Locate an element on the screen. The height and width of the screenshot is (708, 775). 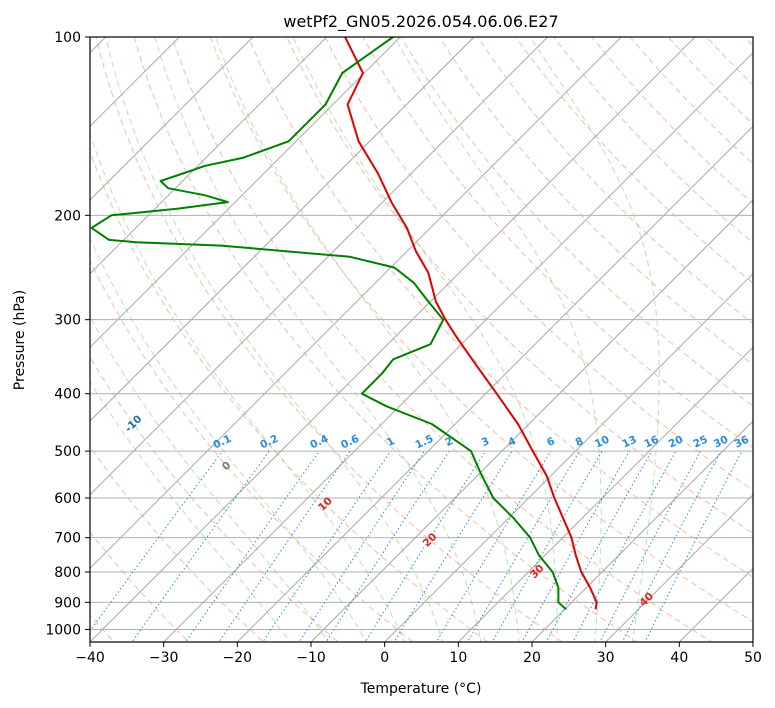
mixing-ratio-label: 10 is located at coordinates (602, 442).